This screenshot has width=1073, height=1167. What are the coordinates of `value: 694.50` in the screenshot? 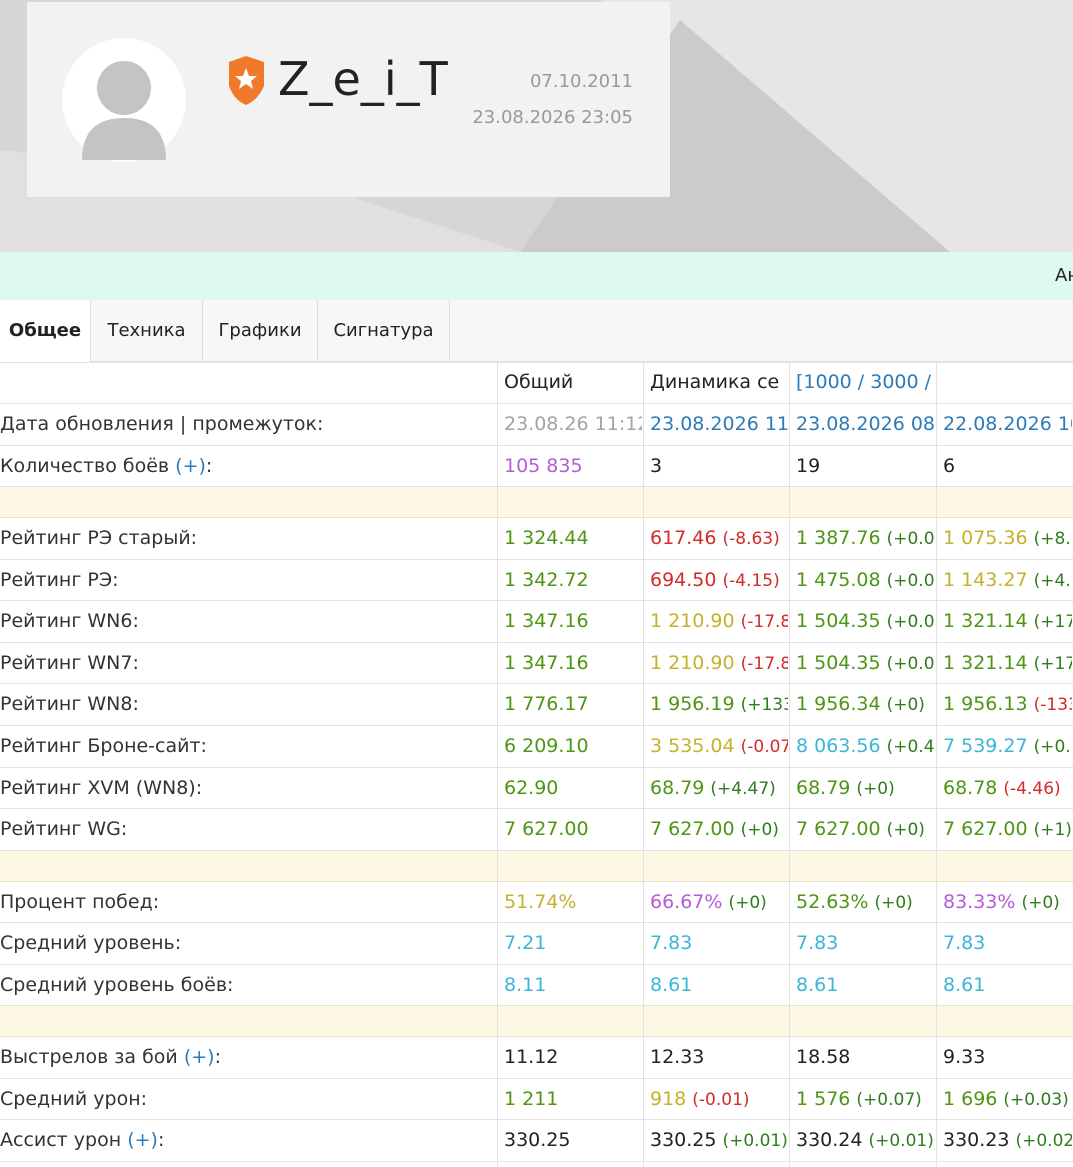 It's located at (683, 579).